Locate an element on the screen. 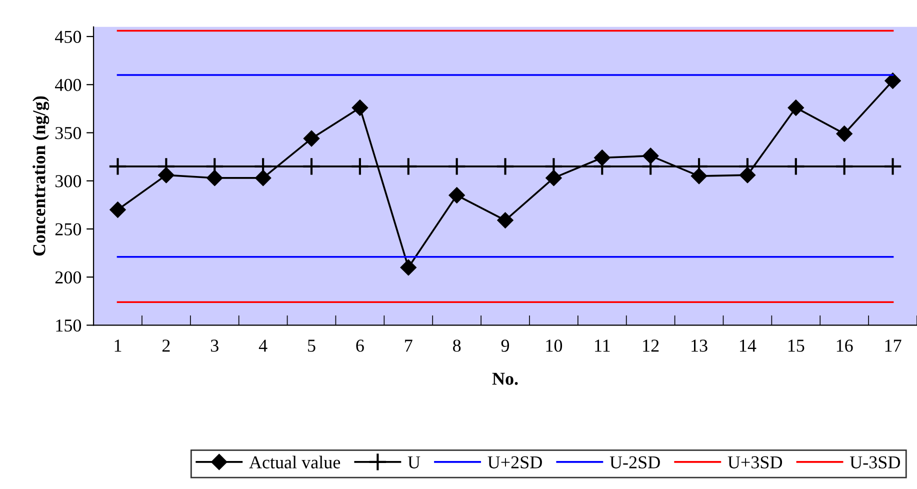  x-tick-label: 14 is located at coordinates (748, 346).